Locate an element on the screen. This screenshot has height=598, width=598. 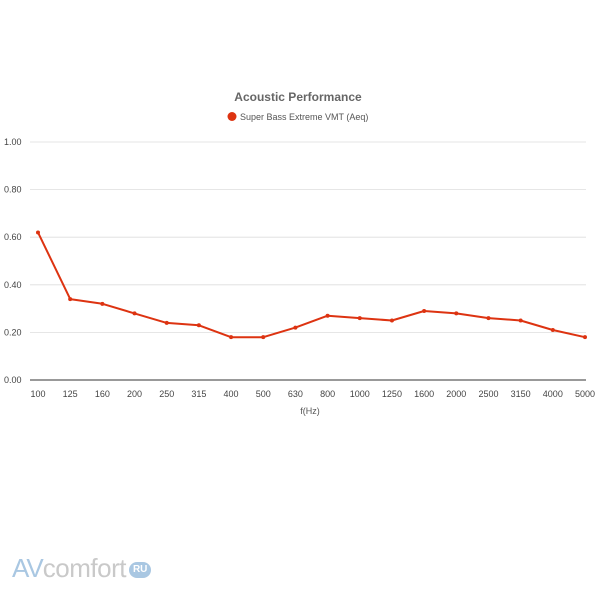
y-tick-label: 0.20 is located at coordinates (13, 332).